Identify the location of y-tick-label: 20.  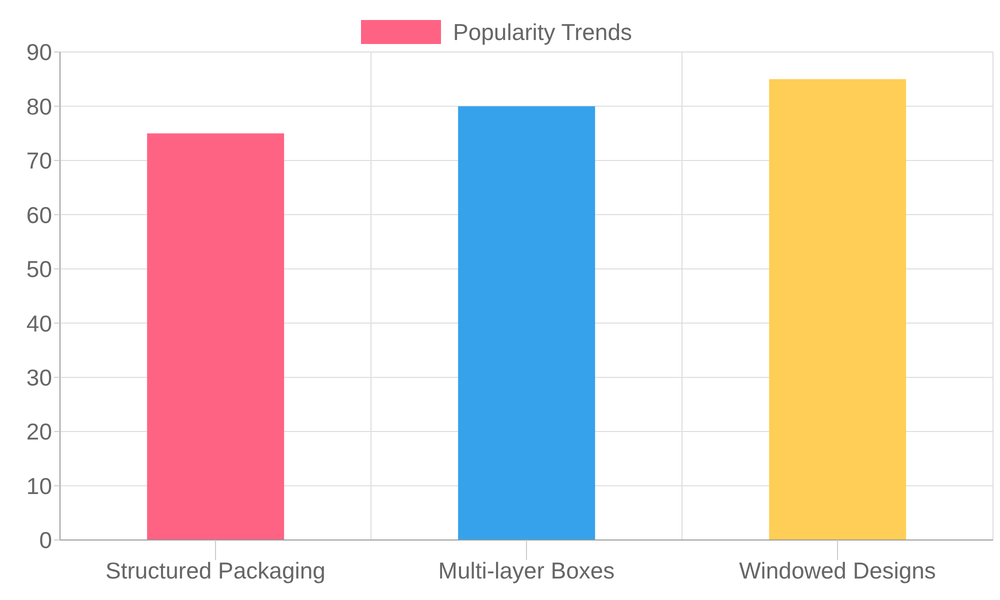
(39, 431).